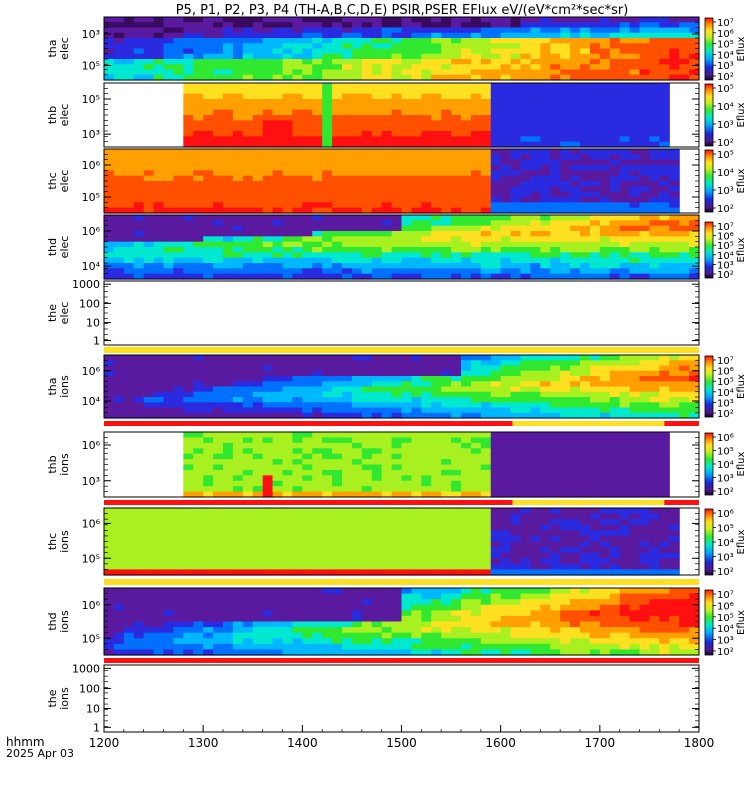 The width and height of the screenshot is (750, 800). Describe the element at coordinates (96, 341) in the screenshot. I see `y-tick-label: 1` at that location.